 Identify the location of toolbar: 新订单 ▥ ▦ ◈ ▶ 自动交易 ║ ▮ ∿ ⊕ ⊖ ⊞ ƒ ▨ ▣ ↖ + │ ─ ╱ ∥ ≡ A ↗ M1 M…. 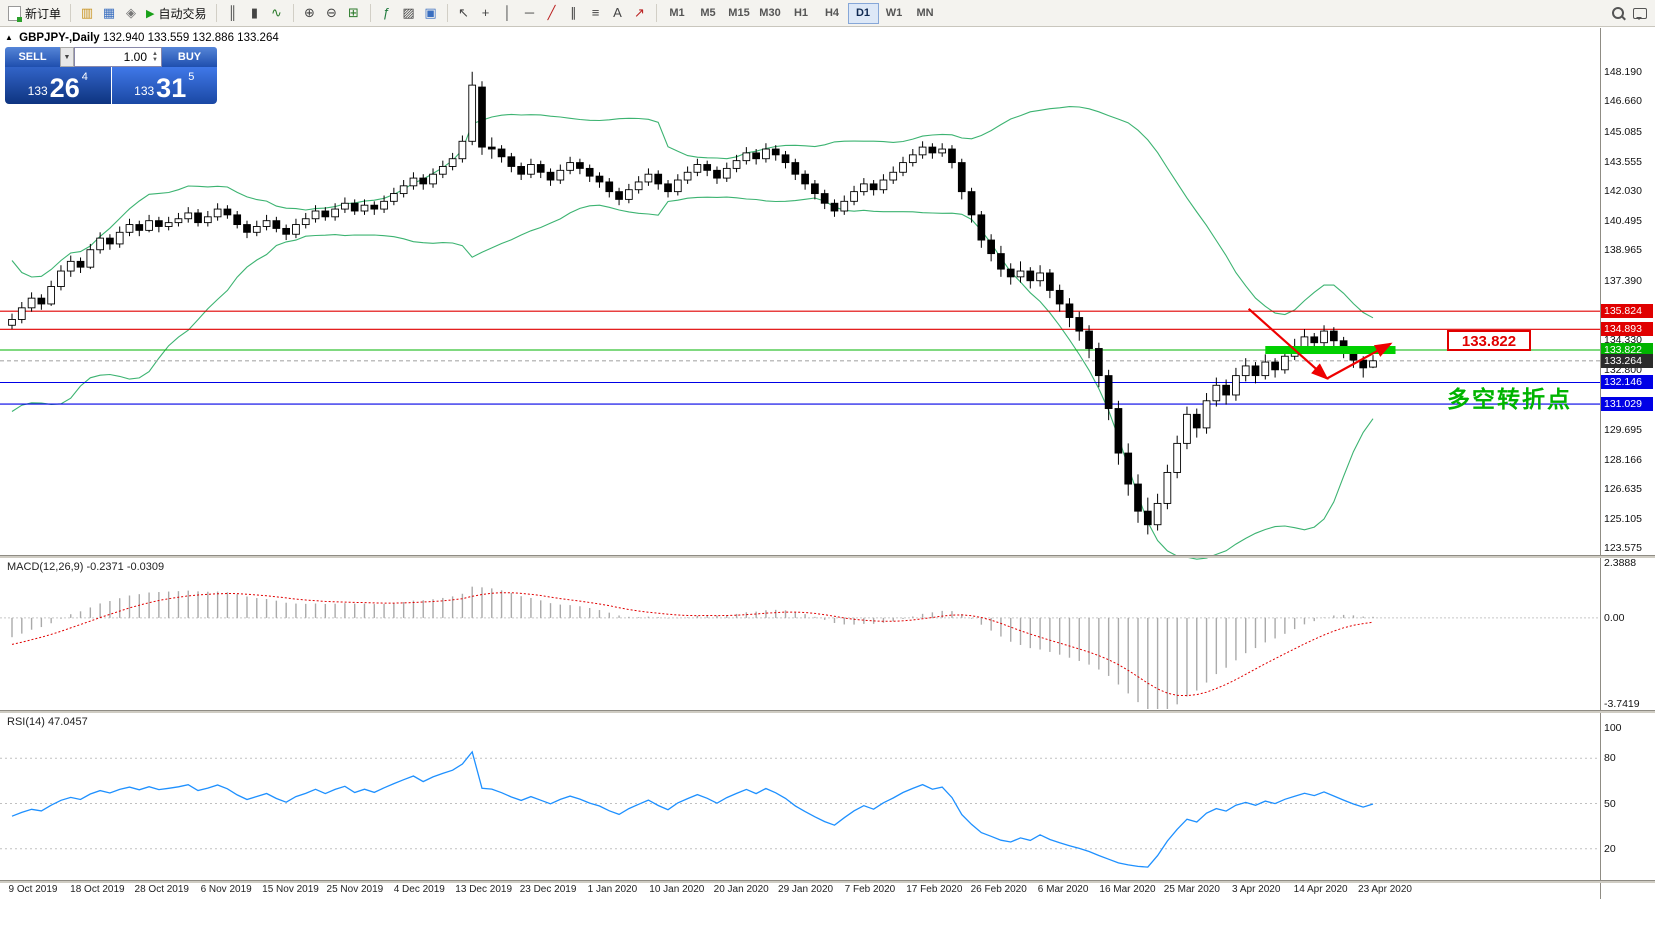
(827, 13).